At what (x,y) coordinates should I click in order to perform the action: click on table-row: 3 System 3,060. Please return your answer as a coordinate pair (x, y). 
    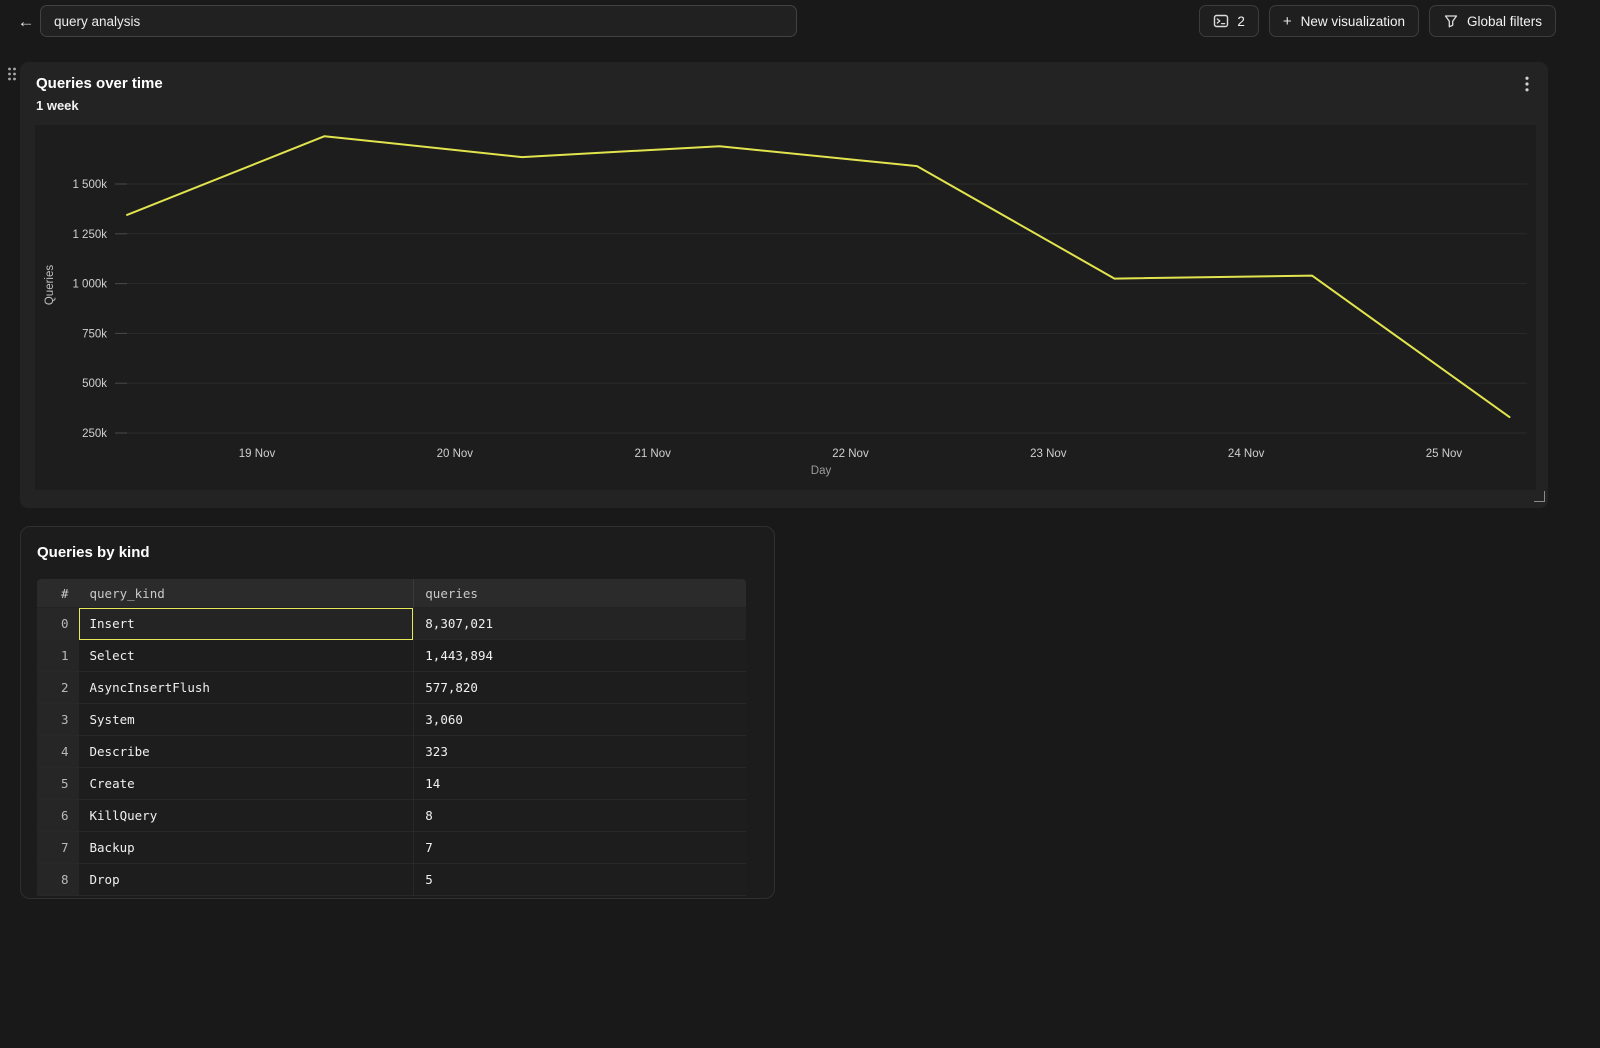
    Looking at the image, I should click on (391, 720).